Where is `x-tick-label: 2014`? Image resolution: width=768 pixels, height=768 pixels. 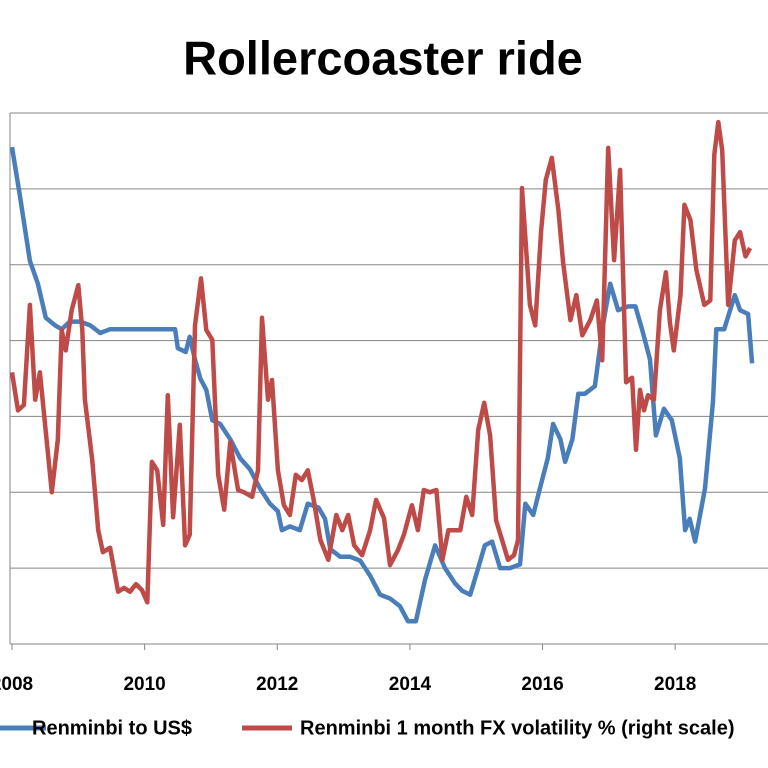 x-tick-label: 2014 is located at coordinates (410, 684).